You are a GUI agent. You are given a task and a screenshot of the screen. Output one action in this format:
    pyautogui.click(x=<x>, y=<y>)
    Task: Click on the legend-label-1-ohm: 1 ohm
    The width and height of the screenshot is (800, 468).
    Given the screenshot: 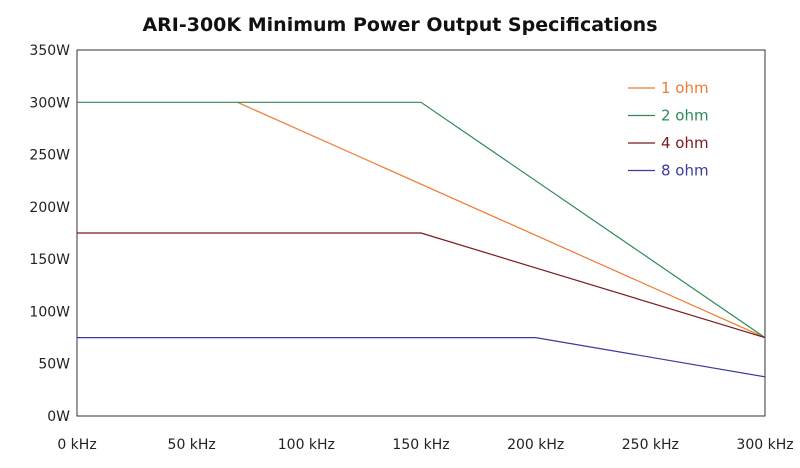 What is the action you would take?
    pyautogui.click(x=685, y=88)
    